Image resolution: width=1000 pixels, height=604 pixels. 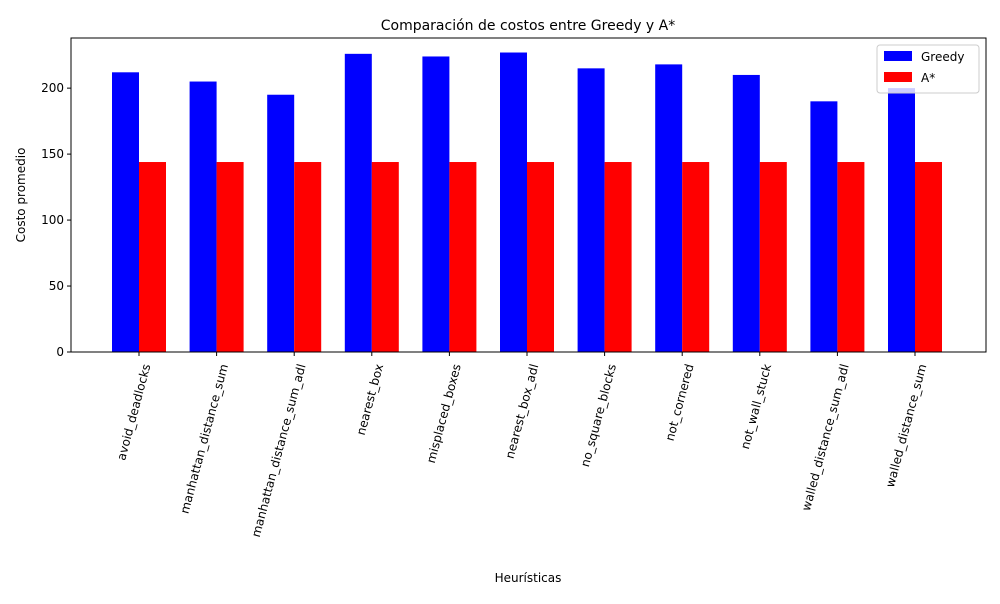 I want to click on bar-astar-not_wall_stuck, so click(x=773, y=257).